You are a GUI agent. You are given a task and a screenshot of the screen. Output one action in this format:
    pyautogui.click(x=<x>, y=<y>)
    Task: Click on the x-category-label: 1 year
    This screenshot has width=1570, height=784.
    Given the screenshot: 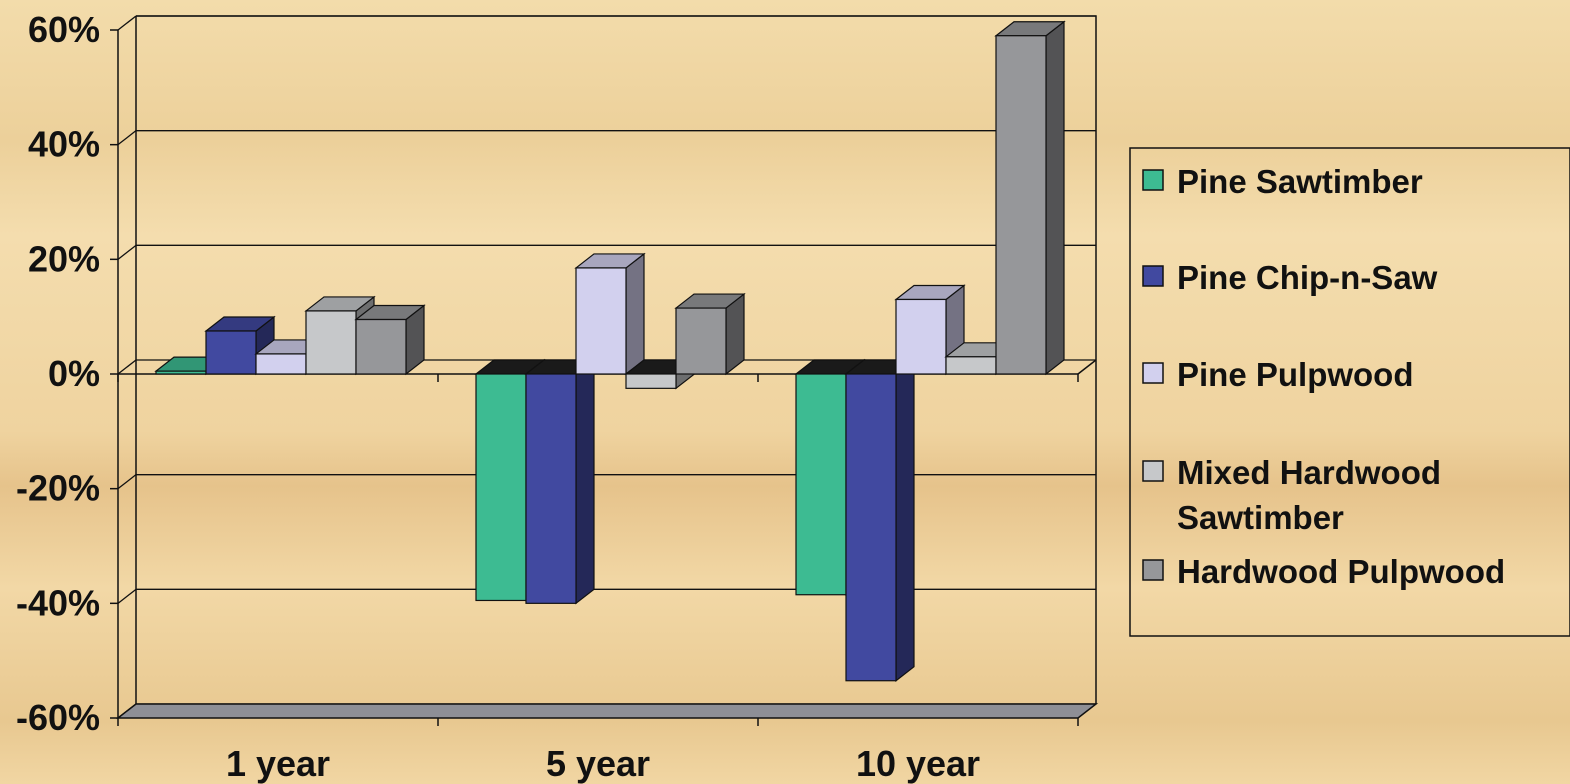 What is the action you would take?
    pyautogui.click(x=278, y=763)
    